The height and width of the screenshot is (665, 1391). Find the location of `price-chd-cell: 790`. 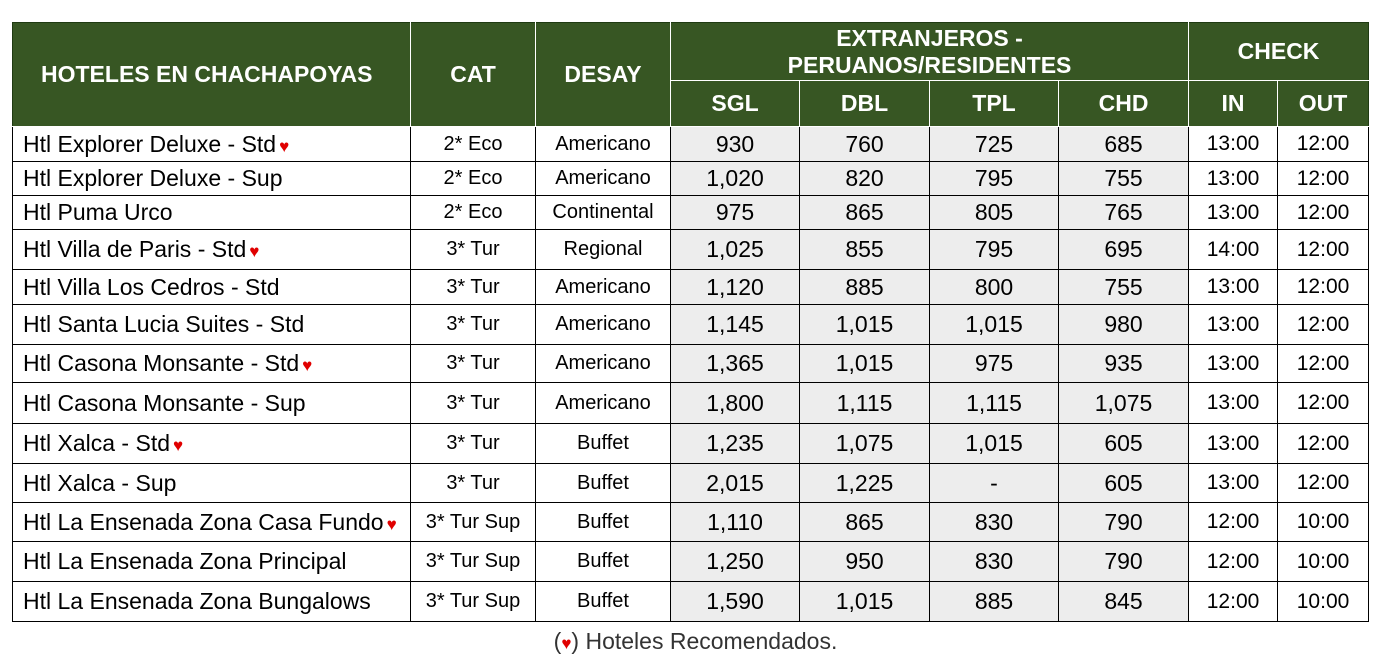

price-chd-cell: 790 is located at coordinates (1123, 522).